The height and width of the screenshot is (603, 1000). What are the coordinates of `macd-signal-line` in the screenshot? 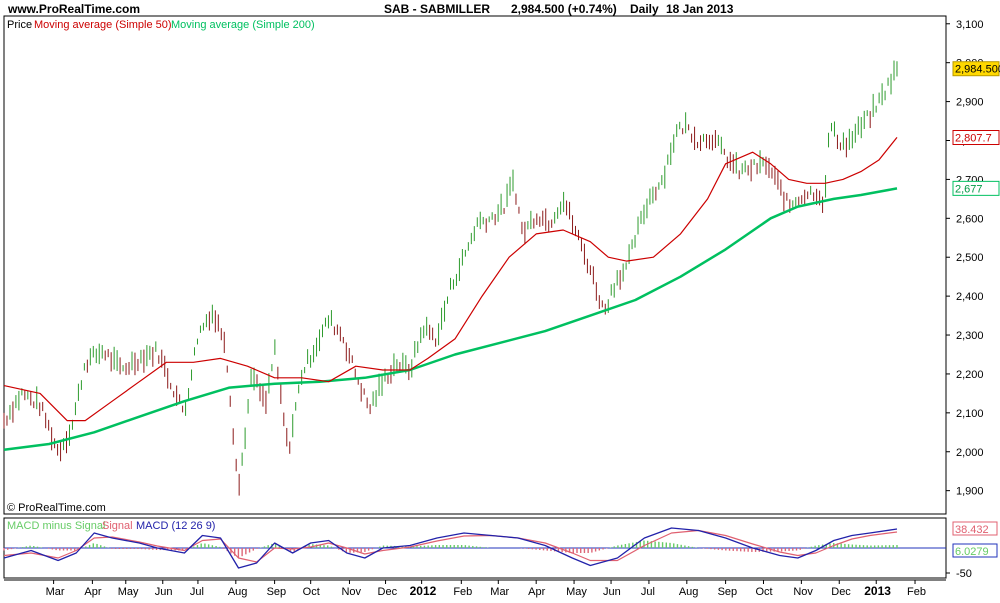 It's located at (450, 546).